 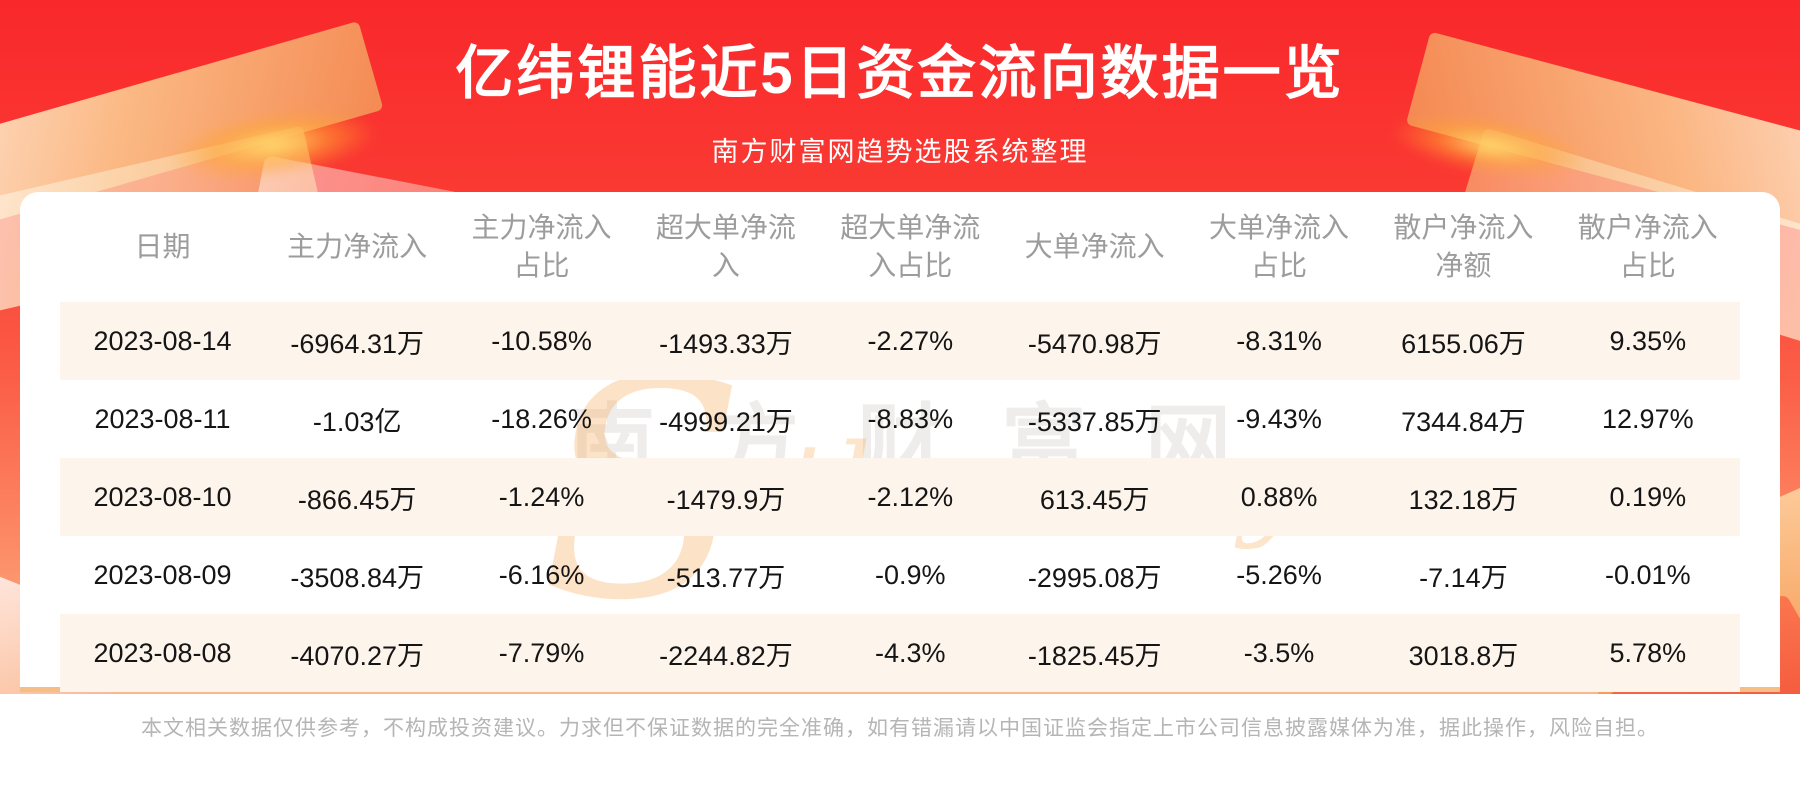 What do you see at coordinates (1648, 652) in the screenshot?
I see `table-cell: 5.78%` at bounding box center [1648, 652].